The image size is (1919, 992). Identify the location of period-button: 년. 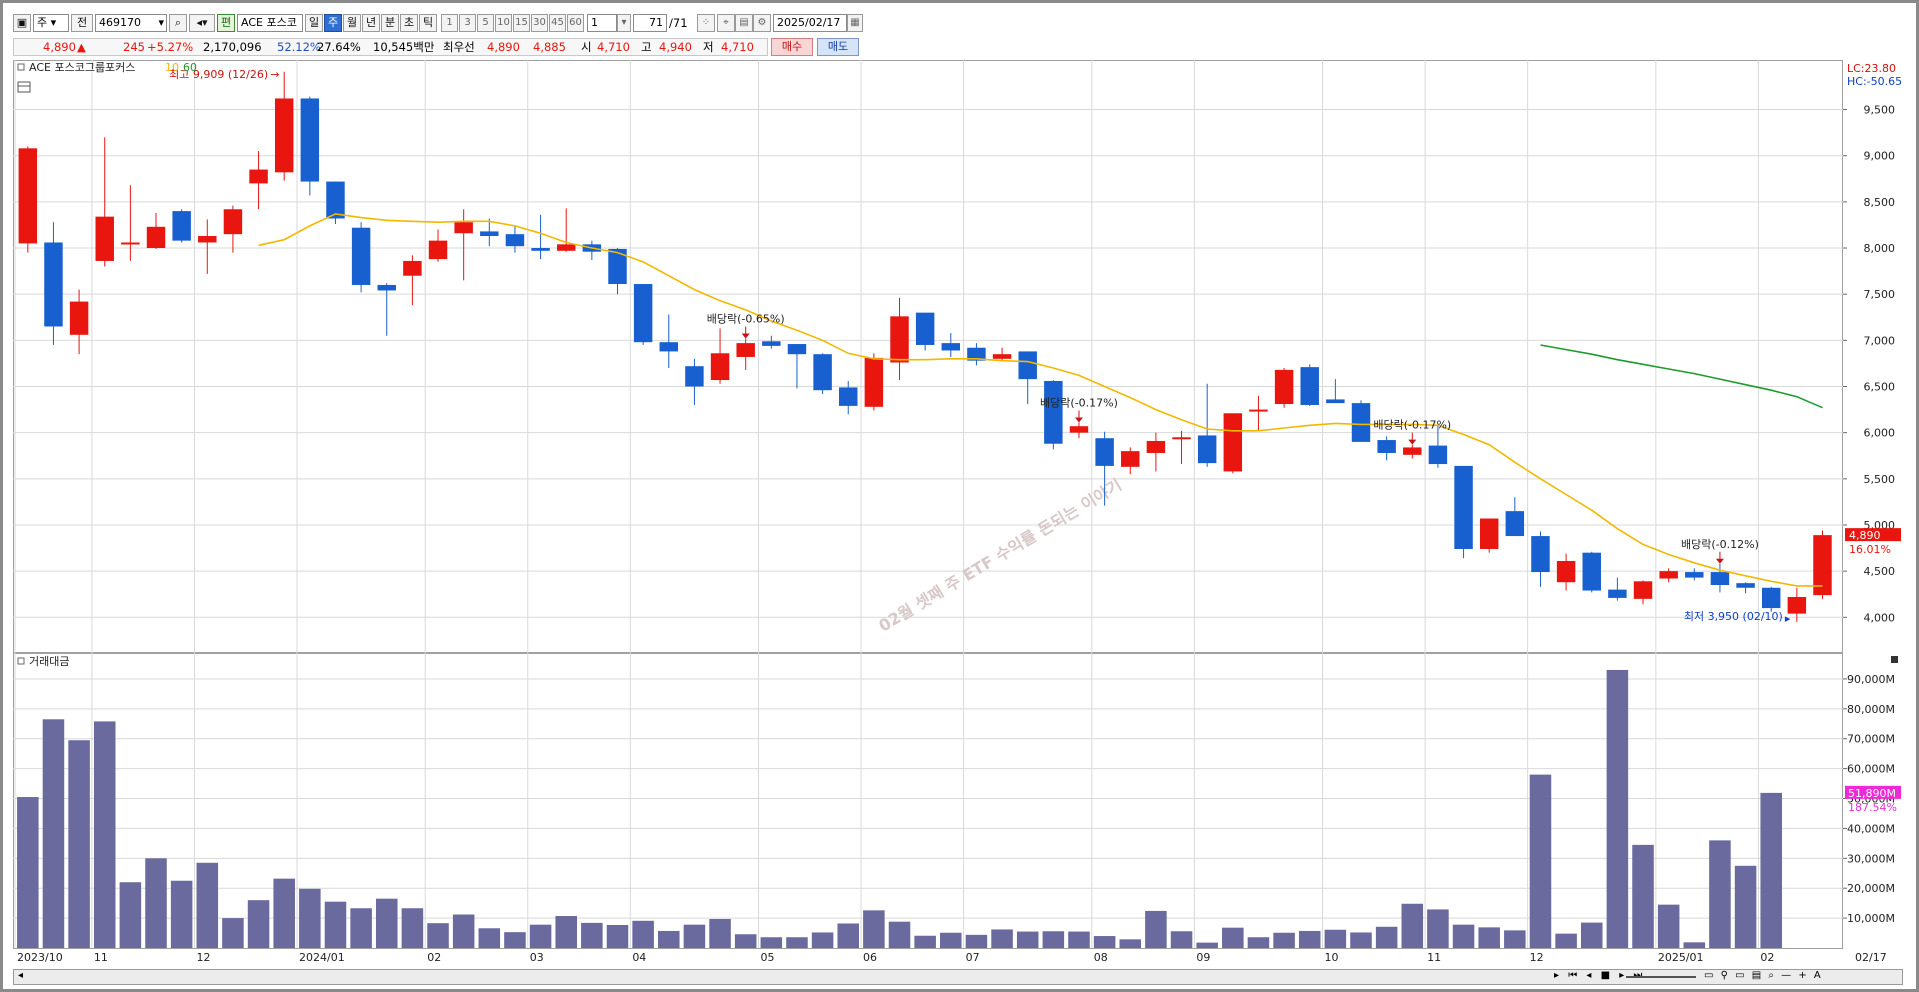
(371, 23).